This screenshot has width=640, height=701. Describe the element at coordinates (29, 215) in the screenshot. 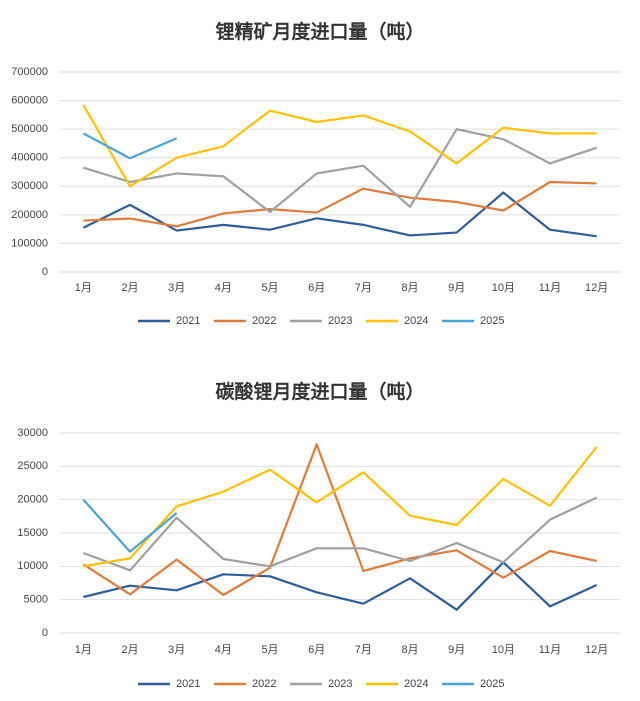

I see `y-tick-label: 200000` at that location.